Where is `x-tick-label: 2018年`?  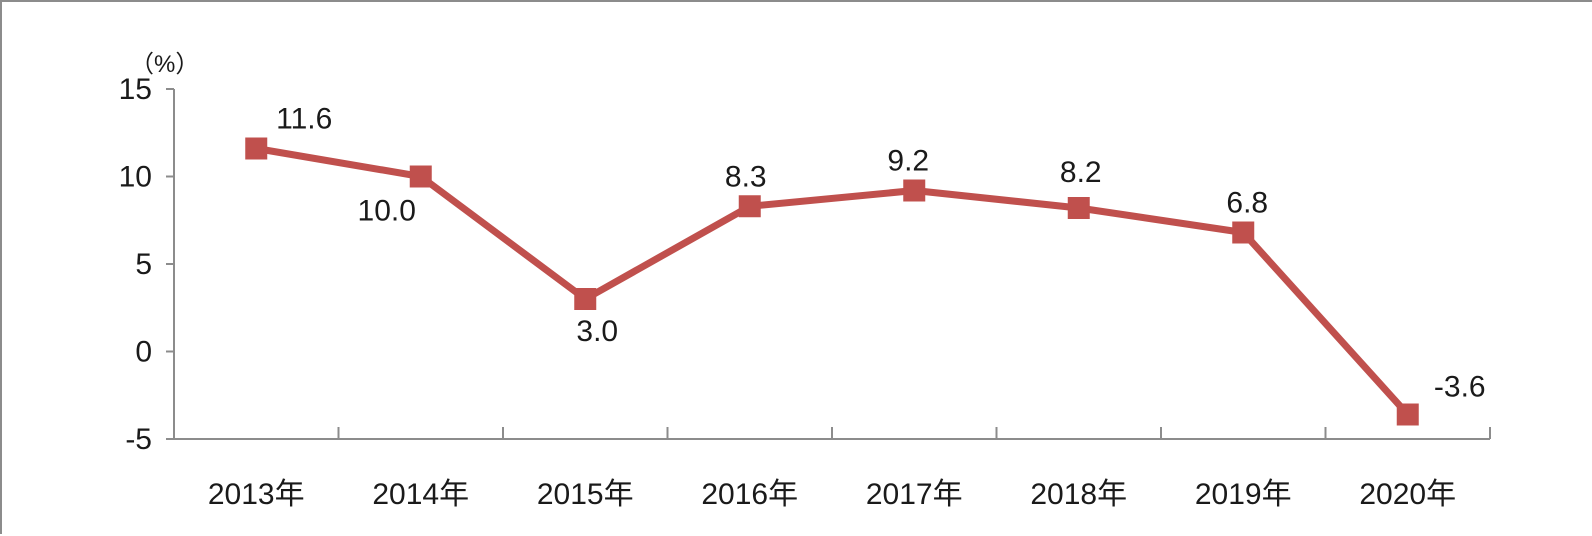 x-tick-label: 2018年 is located at coordinates (1078, 494).